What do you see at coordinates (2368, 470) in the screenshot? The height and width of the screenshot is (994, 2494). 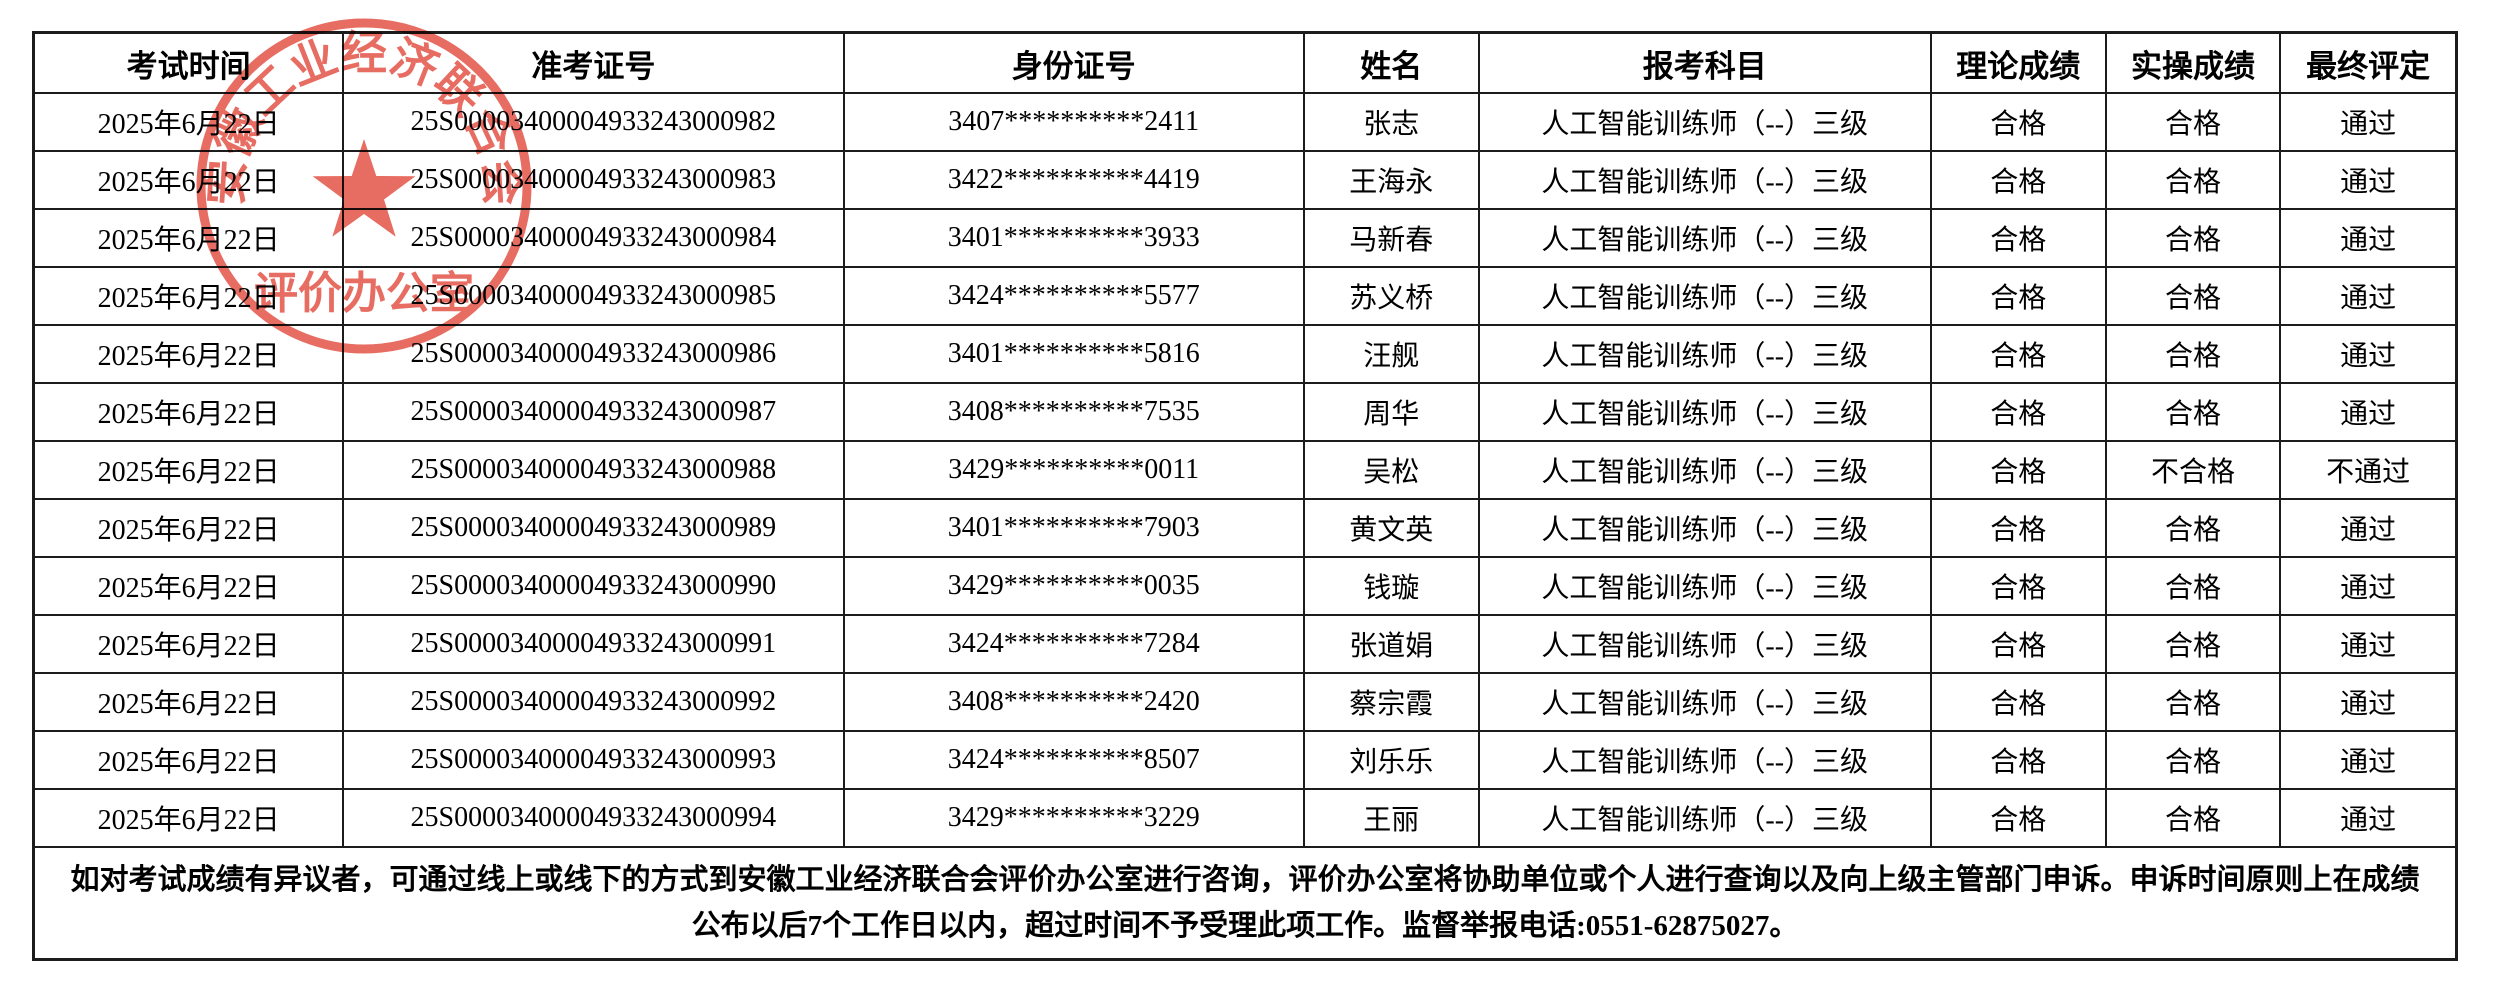 I see `cell-final-result: 不通过` at bounding box center [2368, 470].